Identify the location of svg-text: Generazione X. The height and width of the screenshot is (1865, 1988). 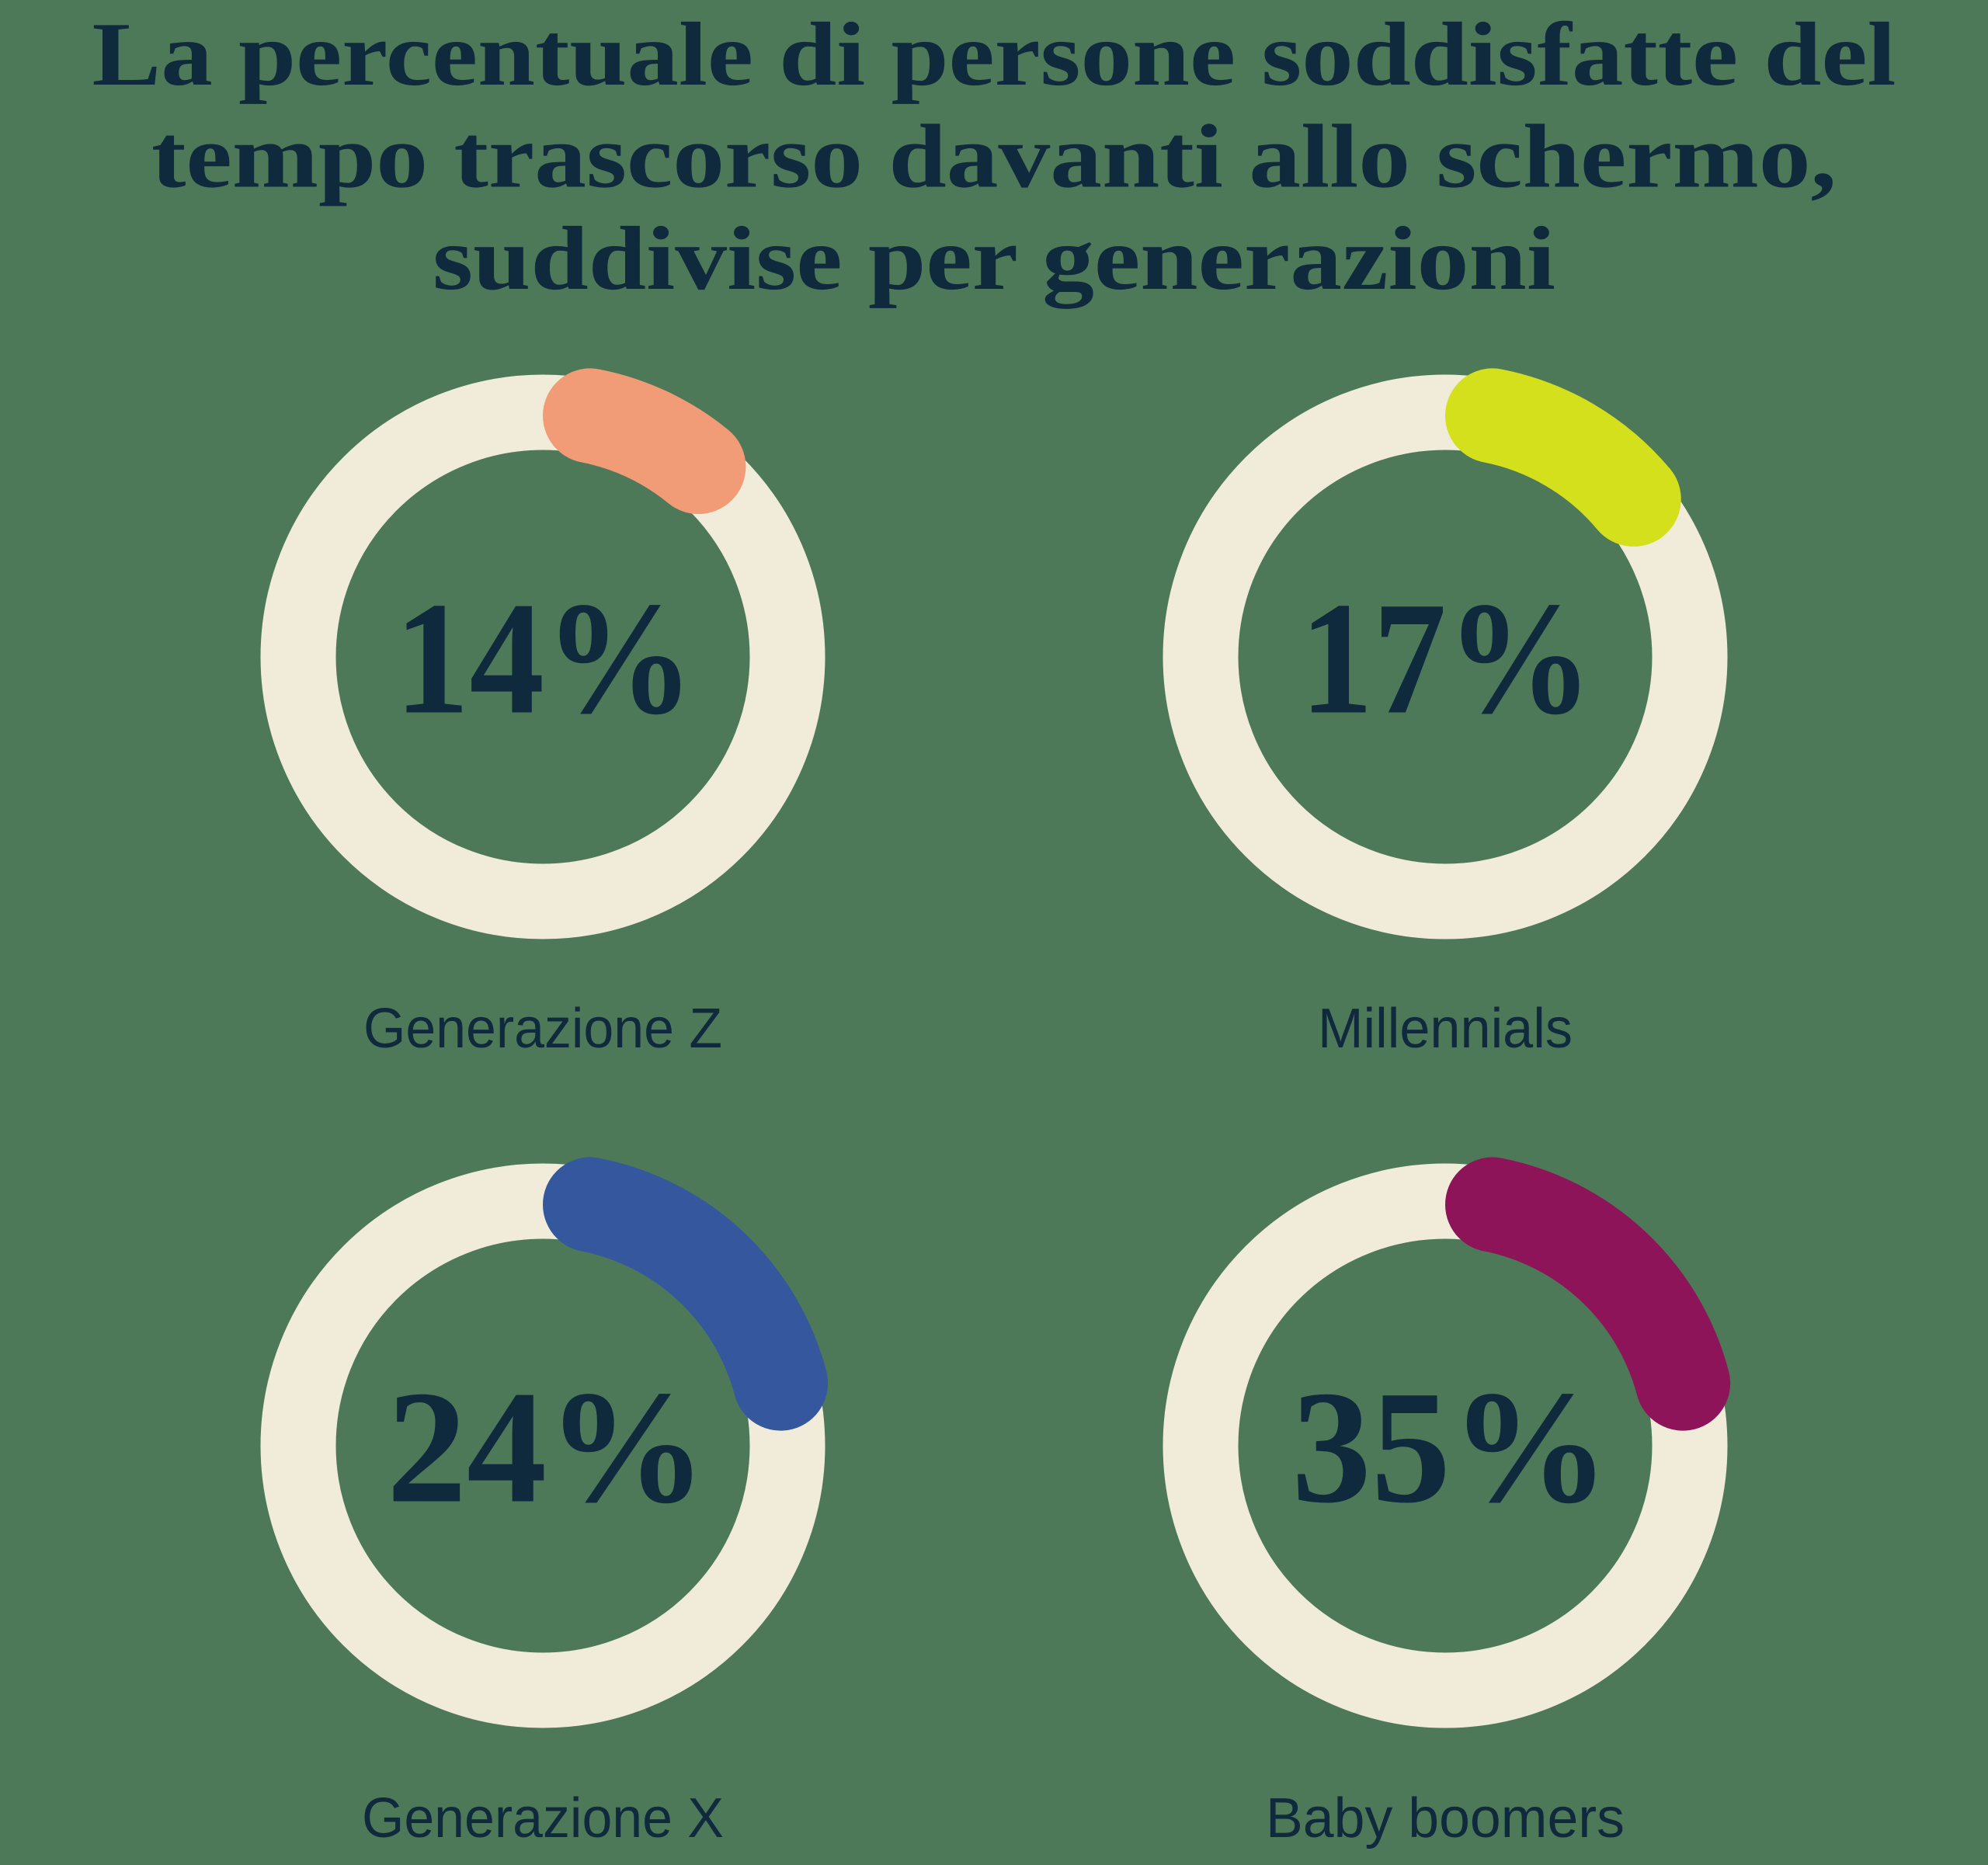
(543, 1818).